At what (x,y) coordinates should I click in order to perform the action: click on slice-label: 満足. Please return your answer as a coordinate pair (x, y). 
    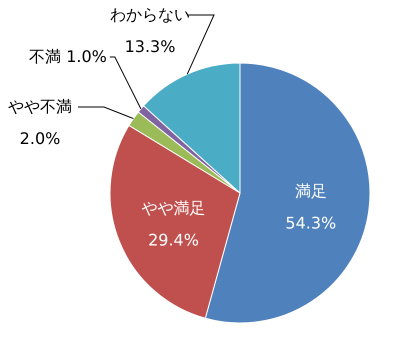
    Looking at the image, I should click on (310, 191).